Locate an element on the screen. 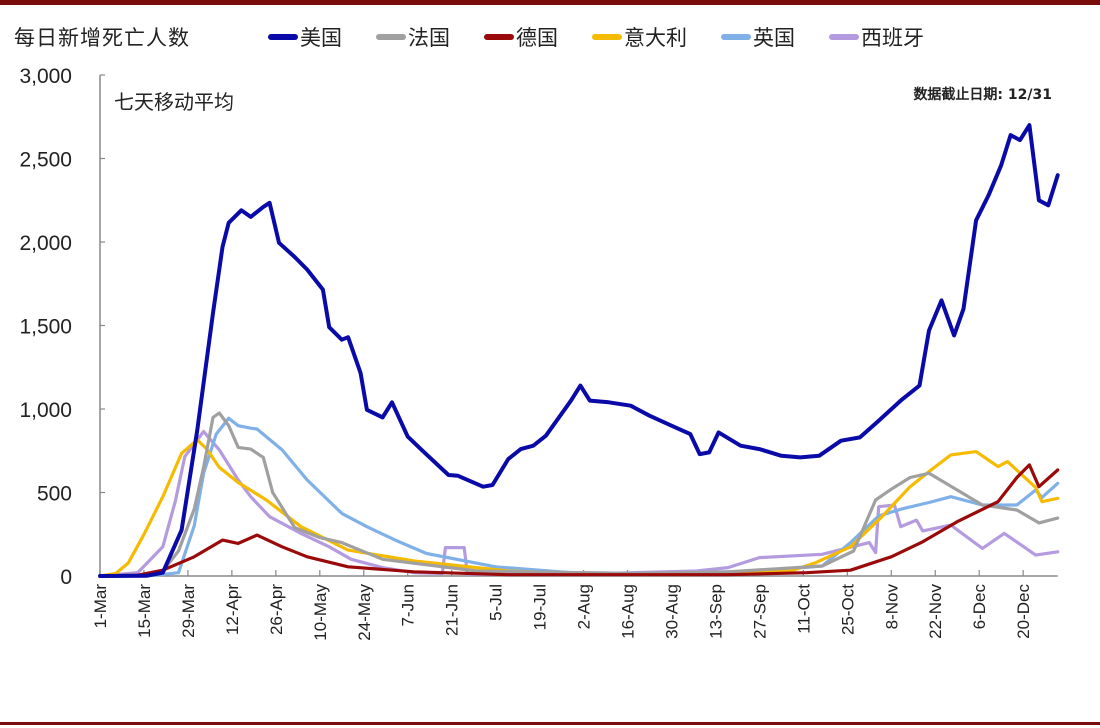 The height and width of the screenshot is (728, 1100). legend: 美国 法国 德国 意大利 英国 西班牙 is located at coordinates (596, 37).